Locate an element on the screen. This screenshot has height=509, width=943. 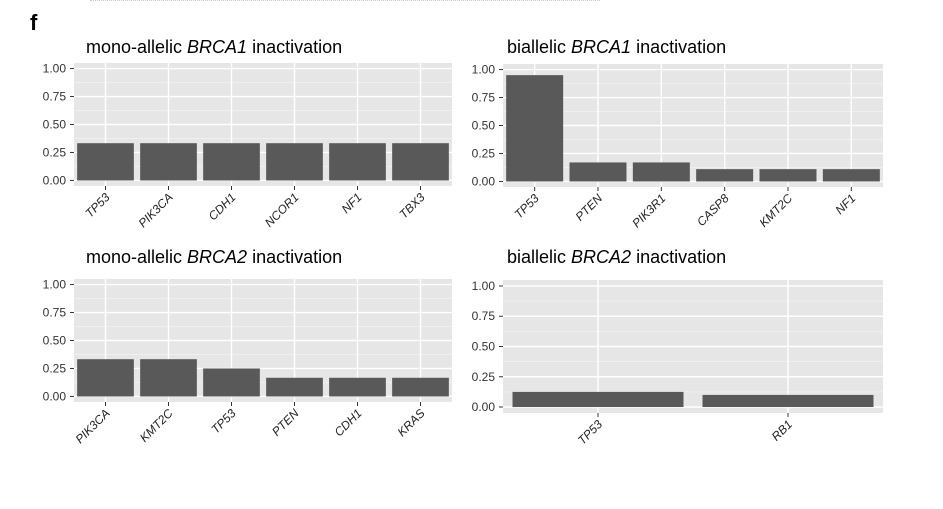
x-tick-label: TBX3 is located at coordinates (411, 205).